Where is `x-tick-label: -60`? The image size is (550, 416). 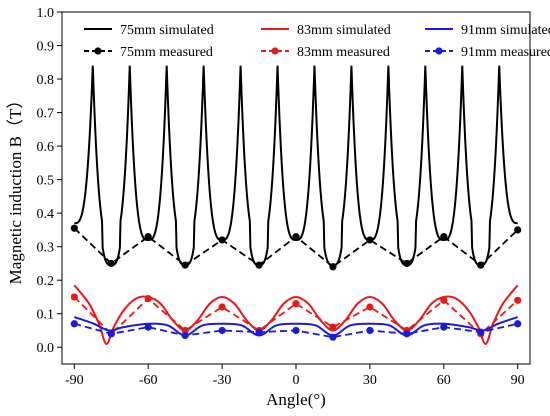
x-tick-label: -60 is located at coordinates (148, 380).